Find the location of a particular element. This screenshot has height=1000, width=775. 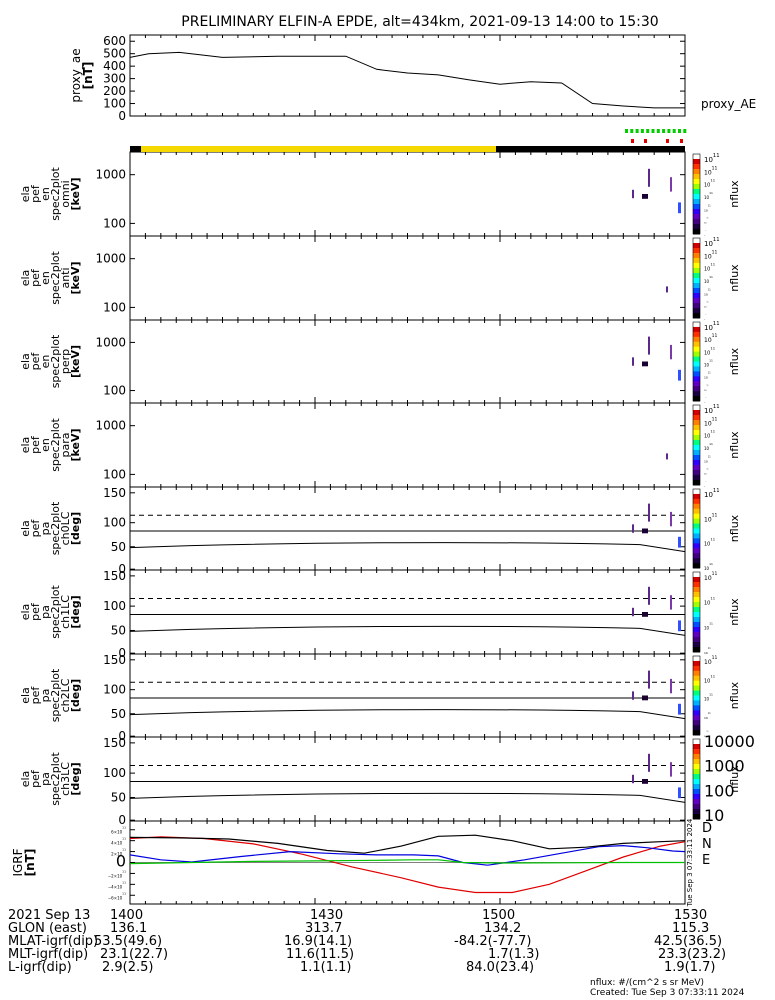

footer-glon-4: 115.3 is located at coordinates (691, 928).